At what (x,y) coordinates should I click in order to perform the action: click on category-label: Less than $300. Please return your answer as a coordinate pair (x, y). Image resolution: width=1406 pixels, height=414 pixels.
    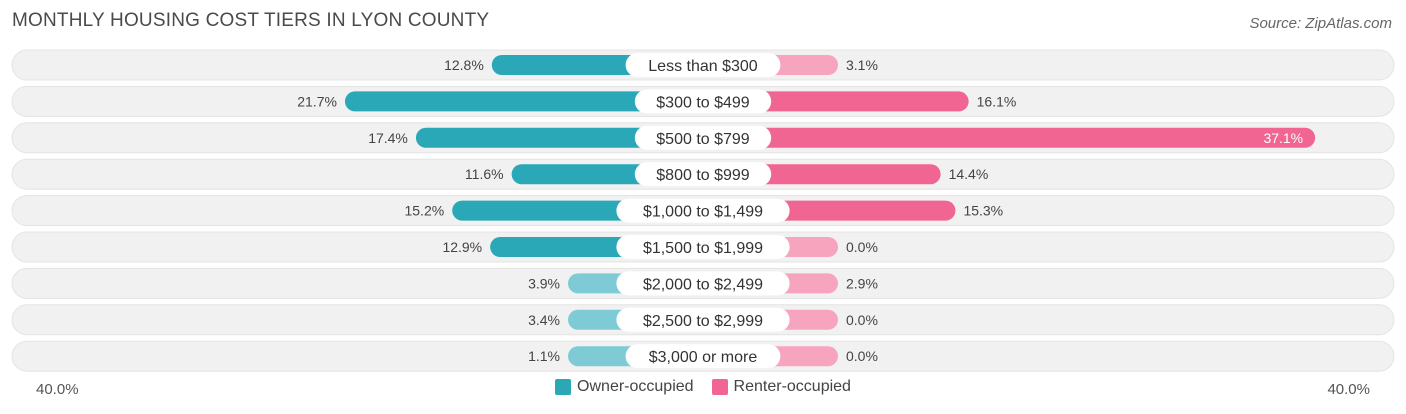
    Looking at the image, I should click on (703, 66).